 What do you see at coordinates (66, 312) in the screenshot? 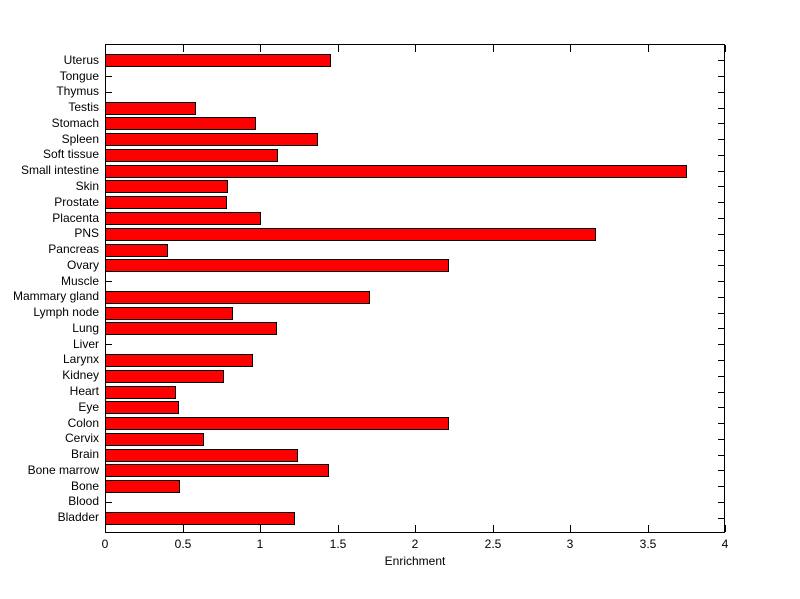
I see `category-label: Lymph node` at bounding box center [66, 312].